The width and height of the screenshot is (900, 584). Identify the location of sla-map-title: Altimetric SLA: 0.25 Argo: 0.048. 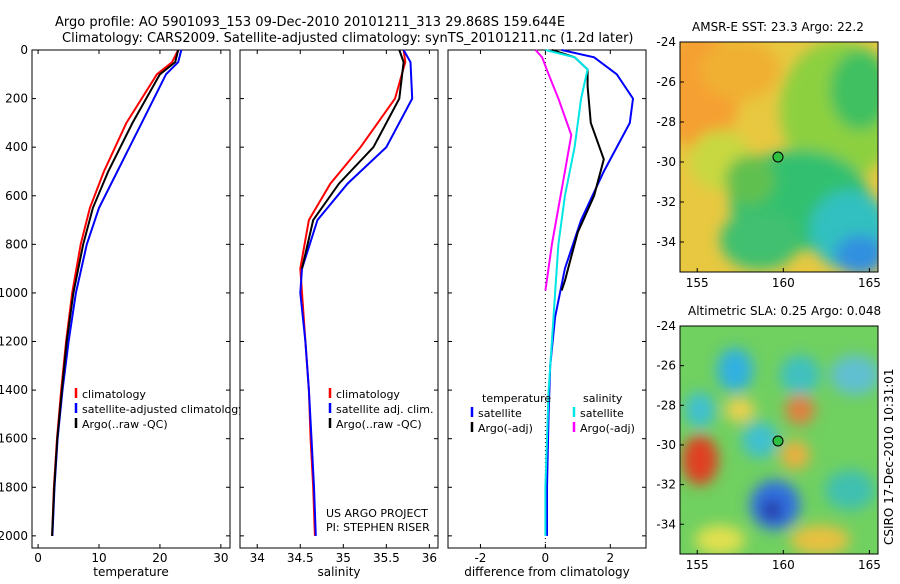
(784, 311).